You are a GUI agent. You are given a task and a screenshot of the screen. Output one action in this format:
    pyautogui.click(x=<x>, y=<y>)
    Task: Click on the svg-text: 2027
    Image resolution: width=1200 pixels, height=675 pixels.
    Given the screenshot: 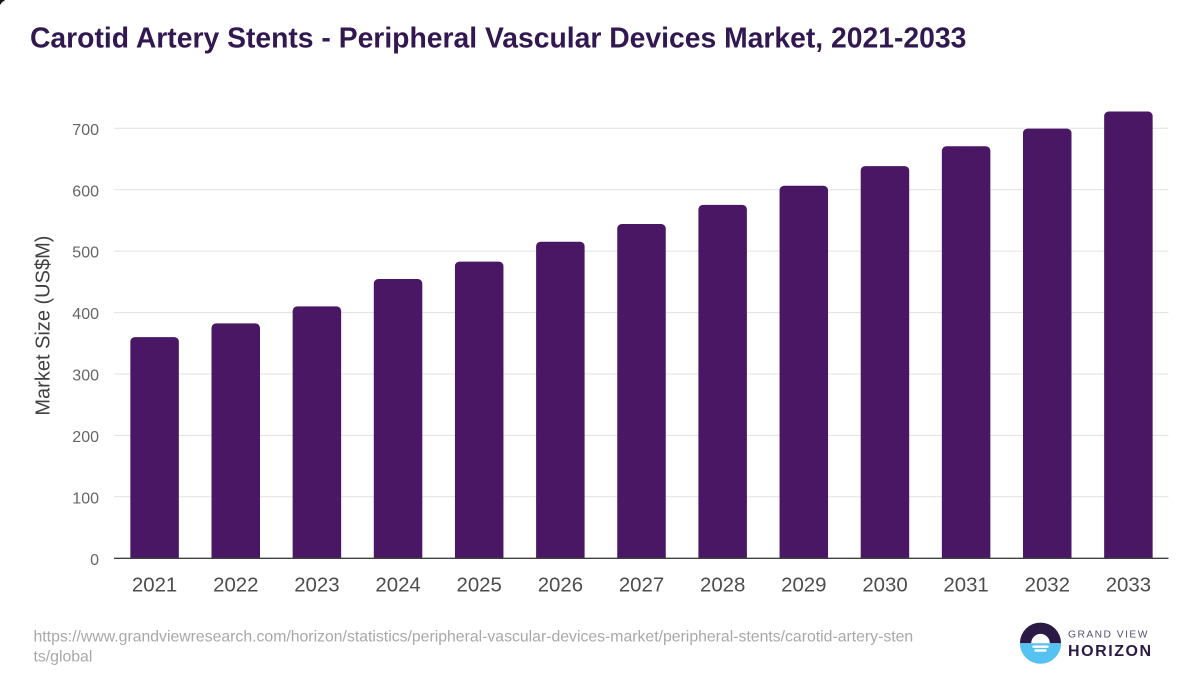 What is the action you would take?
    pyautogui.click(x=641, y=586)
    